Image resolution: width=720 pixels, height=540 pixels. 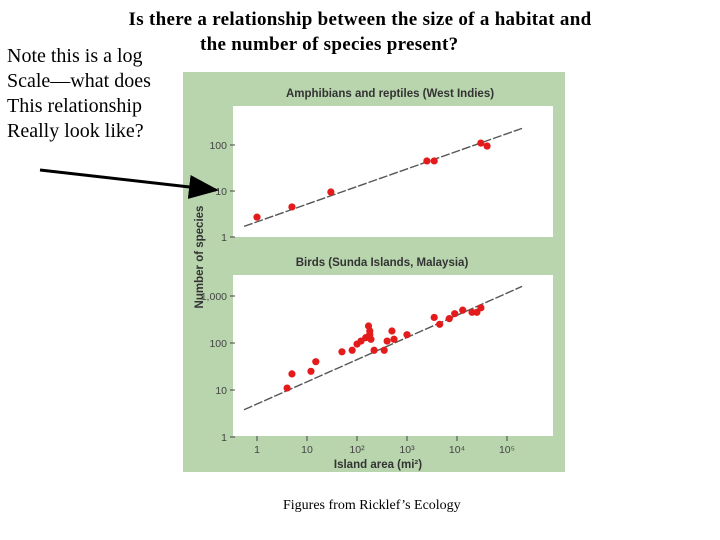 I want to click on chart-2-title: Birds (Sunda Islands, Malaysia), so click(x=382, y=263).